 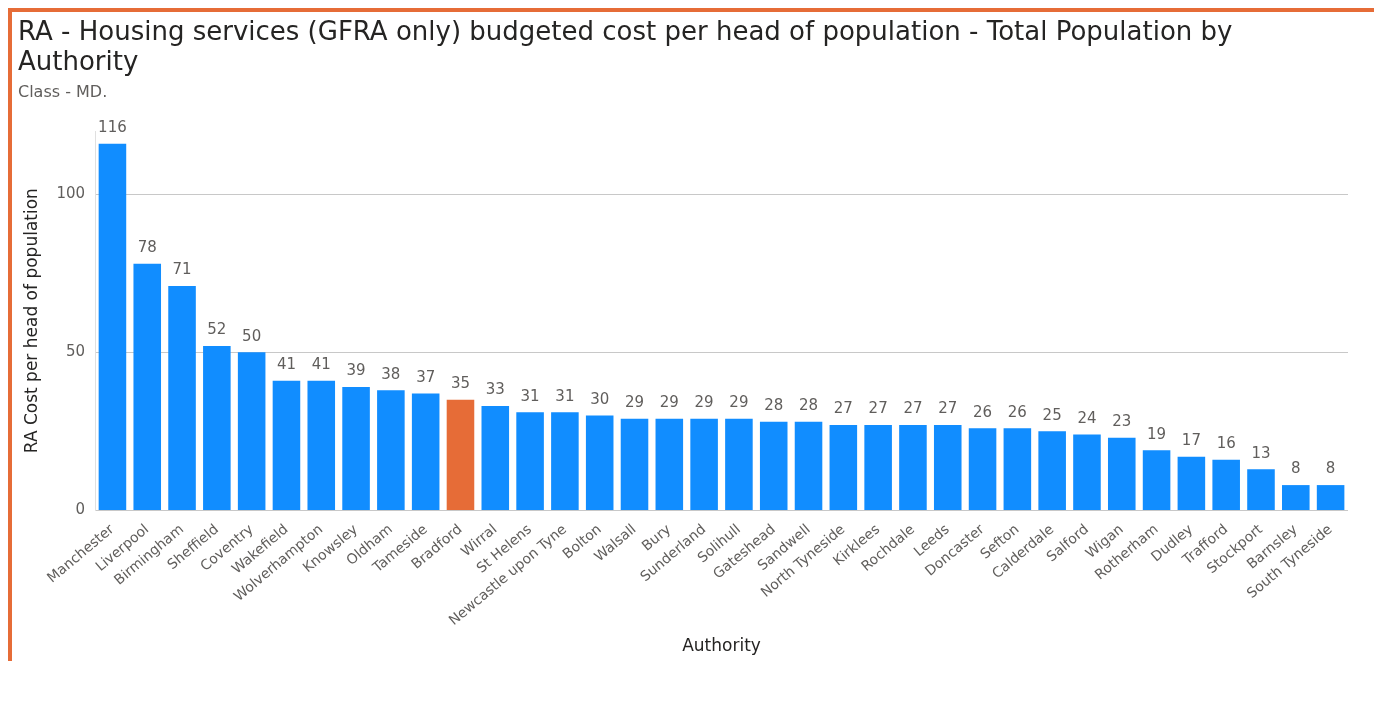 I want to click on y-axis-title: RA Cost per head of population, so click(x=30, y=321).